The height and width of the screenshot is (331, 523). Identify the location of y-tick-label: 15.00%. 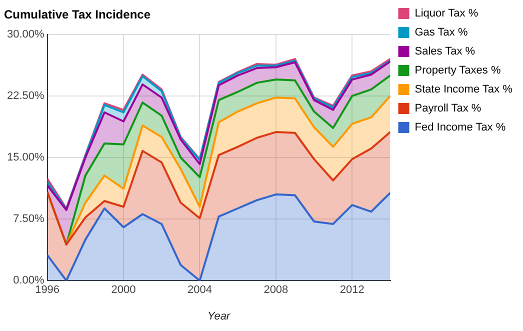
(25, 158).